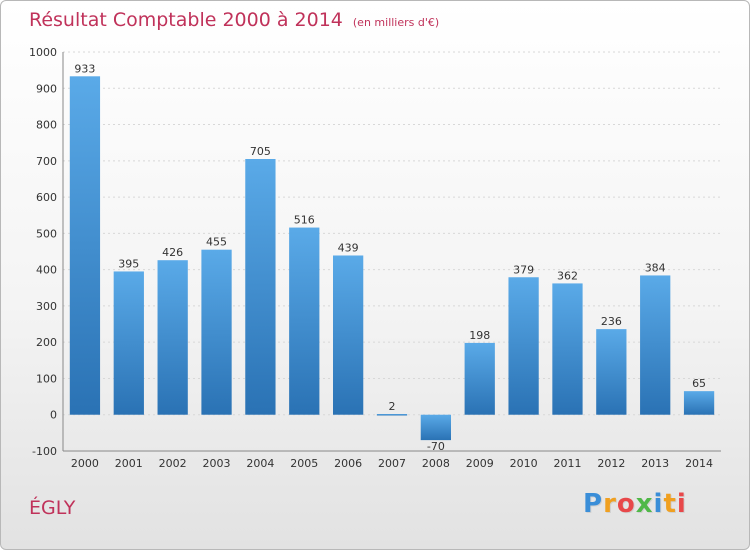 This screenshot has width=750, height=550. I want to click on chart-title-text: Résultat Comptable 2000 à 2014, so click(186, 20).